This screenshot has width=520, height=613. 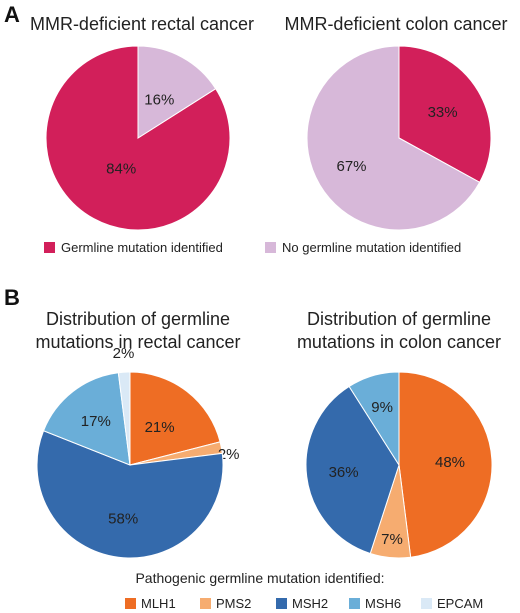 I want to click on pie-label-germline-mutation-identified: 33%, so click(x=443, y=112).